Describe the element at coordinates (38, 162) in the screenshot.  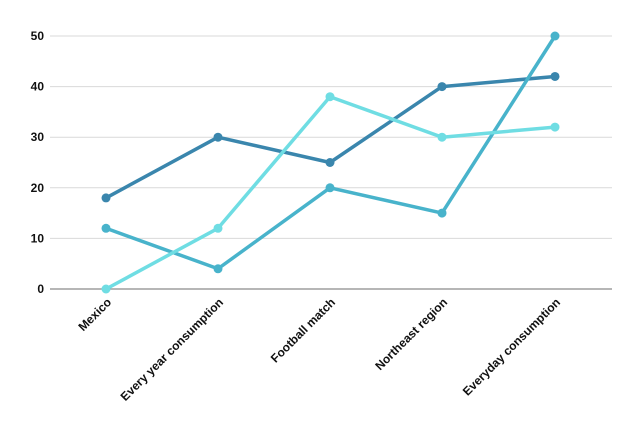
I see `y-axis-tick-labels: 0 10 20 30 40 50` at that location.